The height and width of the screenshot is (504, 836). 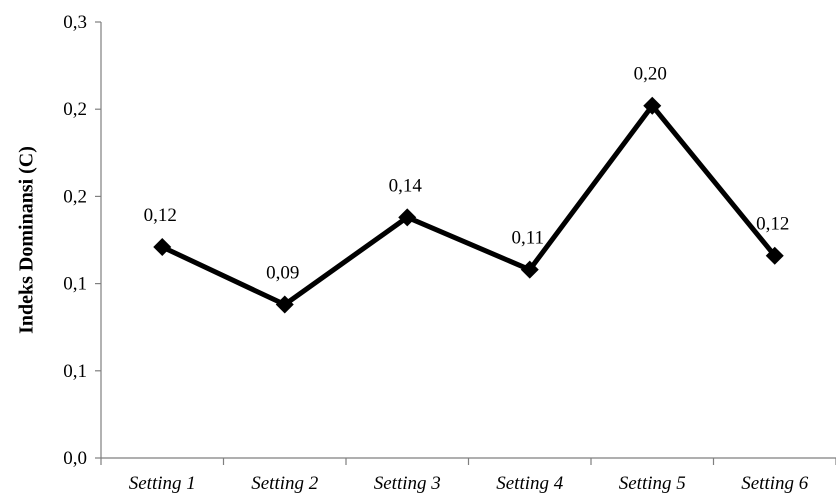 What do you see at coordinates (650, 74) in the screenshot?
I see `data-label: 0,20` at bounding box center [650, 74].